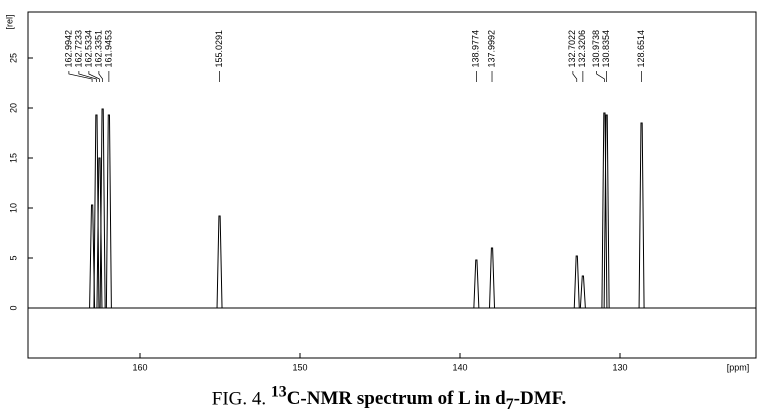 This screenshot has height=414, width=778. What do you see at coordinates (9, 21) in the screenshot?
I see `y-axis-label: [rel]` at bounding box center [9, 21].